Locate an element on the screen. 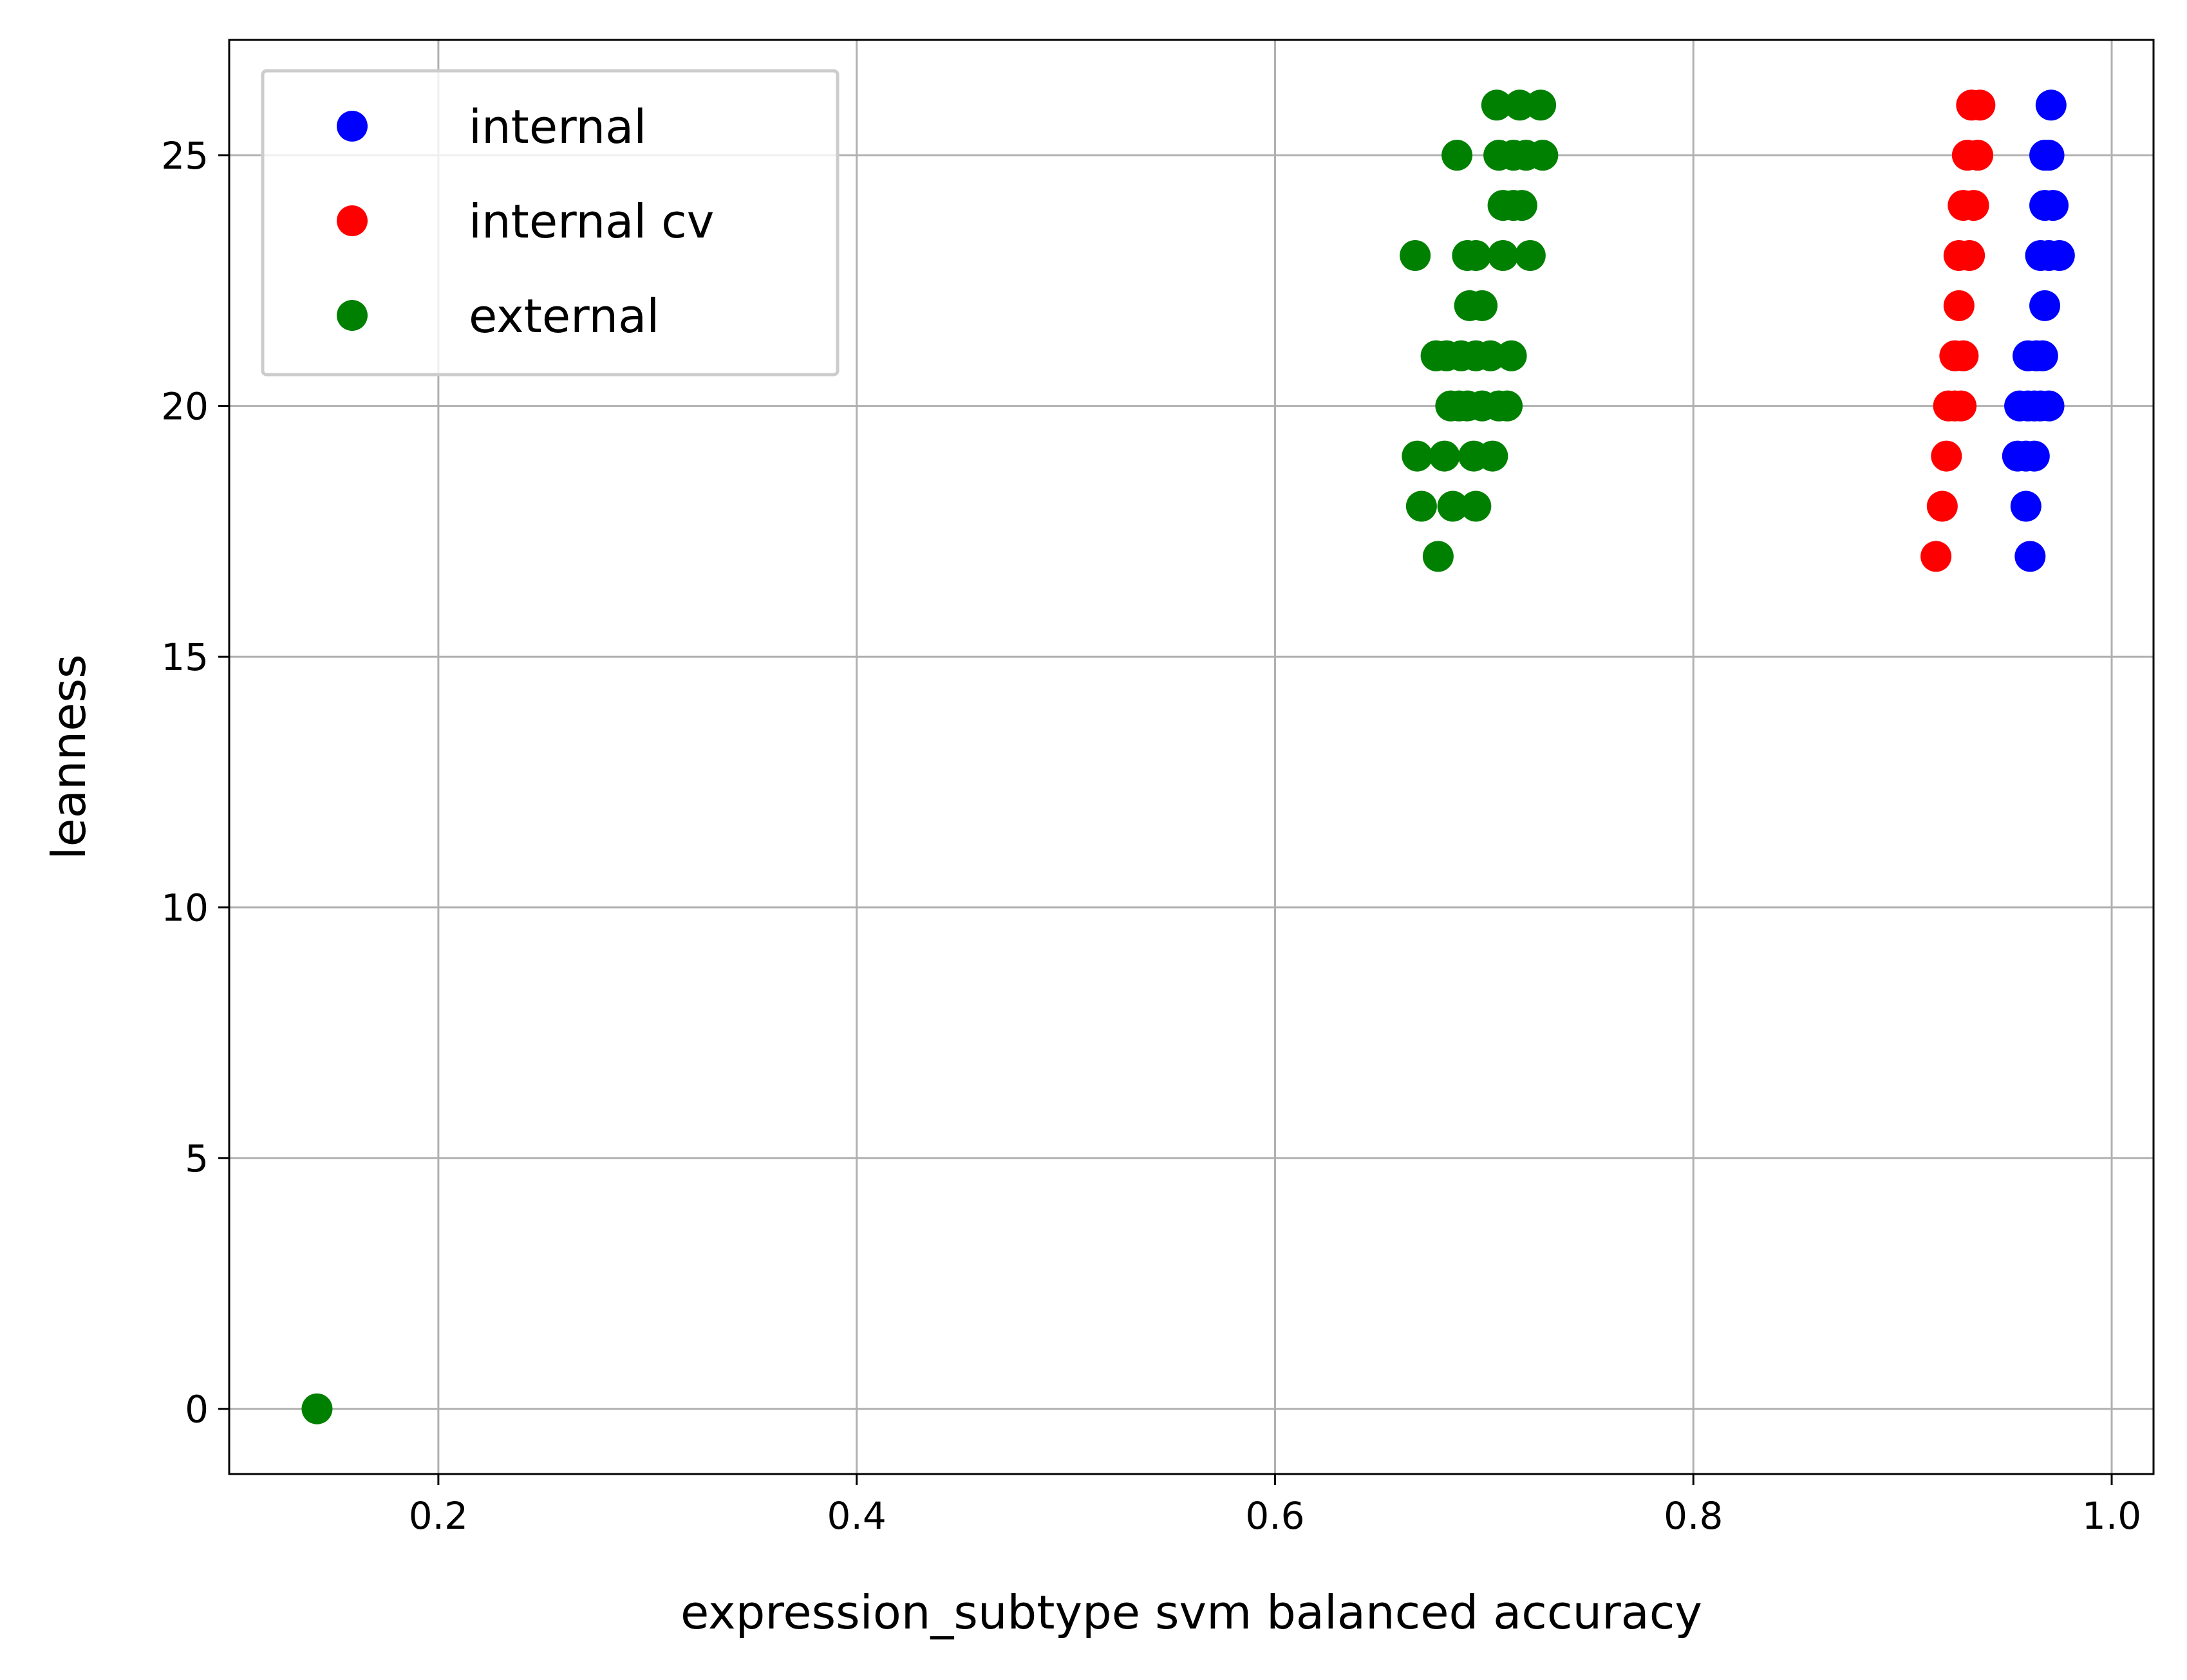 The height and width of the screenshot is (1680, 2187). legend-label-internal: internal is located at coordinates (557, 127).